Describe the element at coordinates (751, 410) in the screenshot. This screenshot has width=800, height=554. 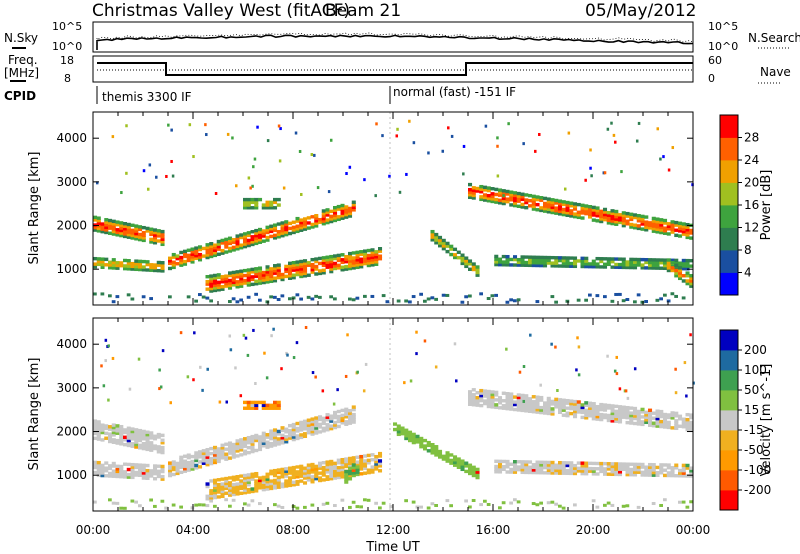
I see `colorbar-tick-label: 15` at that location.